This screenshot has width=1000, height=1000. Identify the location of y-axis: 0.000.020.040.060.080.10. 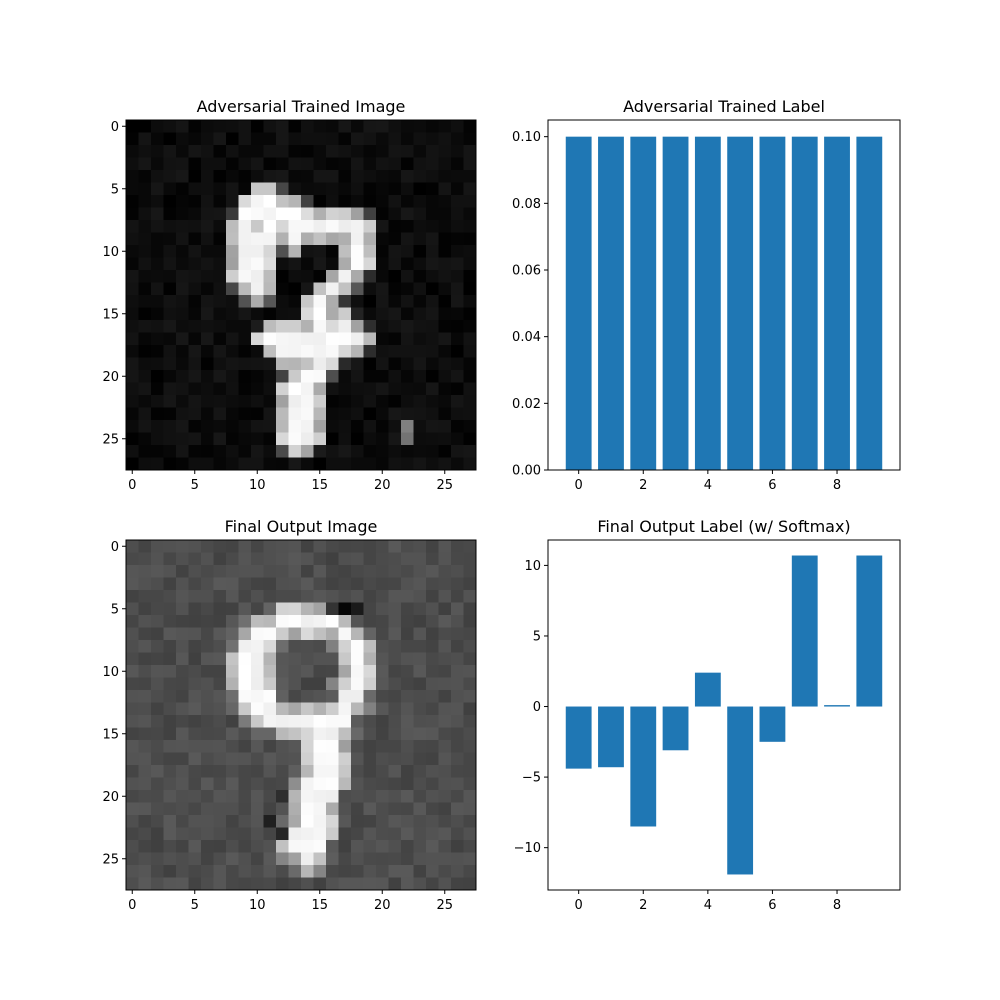
(530, 304).